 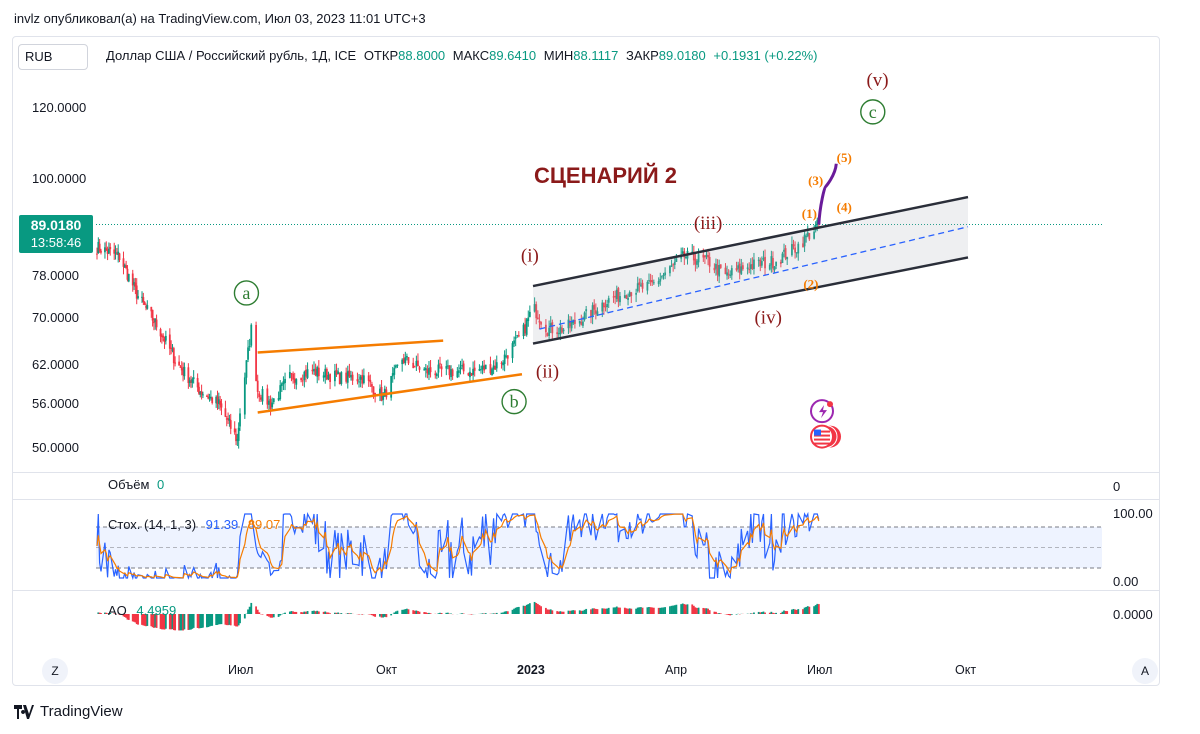 I want to click on x-tick-label: Июл, so click(x=241, y=670).